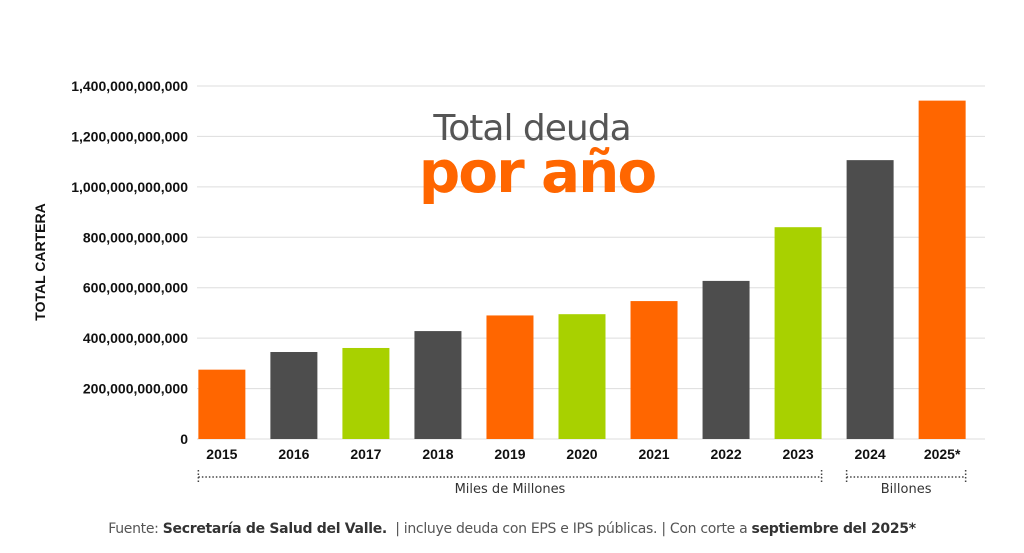  I want to click on y-tick-label: 1,200,000,000,000, so click(129, 136).